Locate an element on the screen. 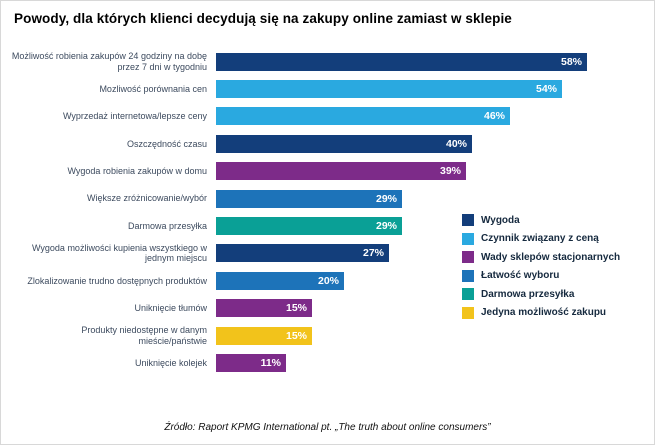  chart-row: Darmowa przesyłka 29% is located at coordinates (329, 225).